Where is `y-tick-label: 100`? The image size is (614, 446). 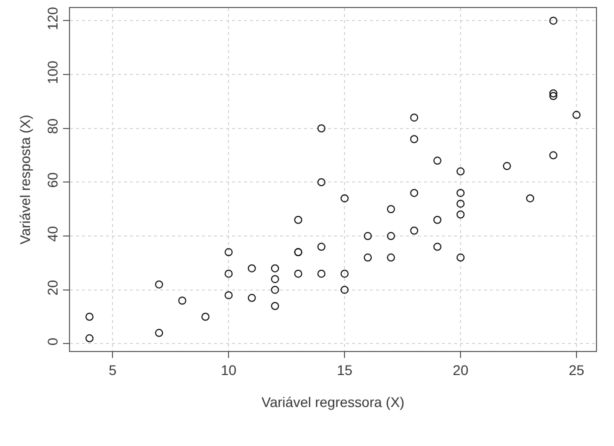 y-tick-label: 100 is located at coordinates (52, 72).